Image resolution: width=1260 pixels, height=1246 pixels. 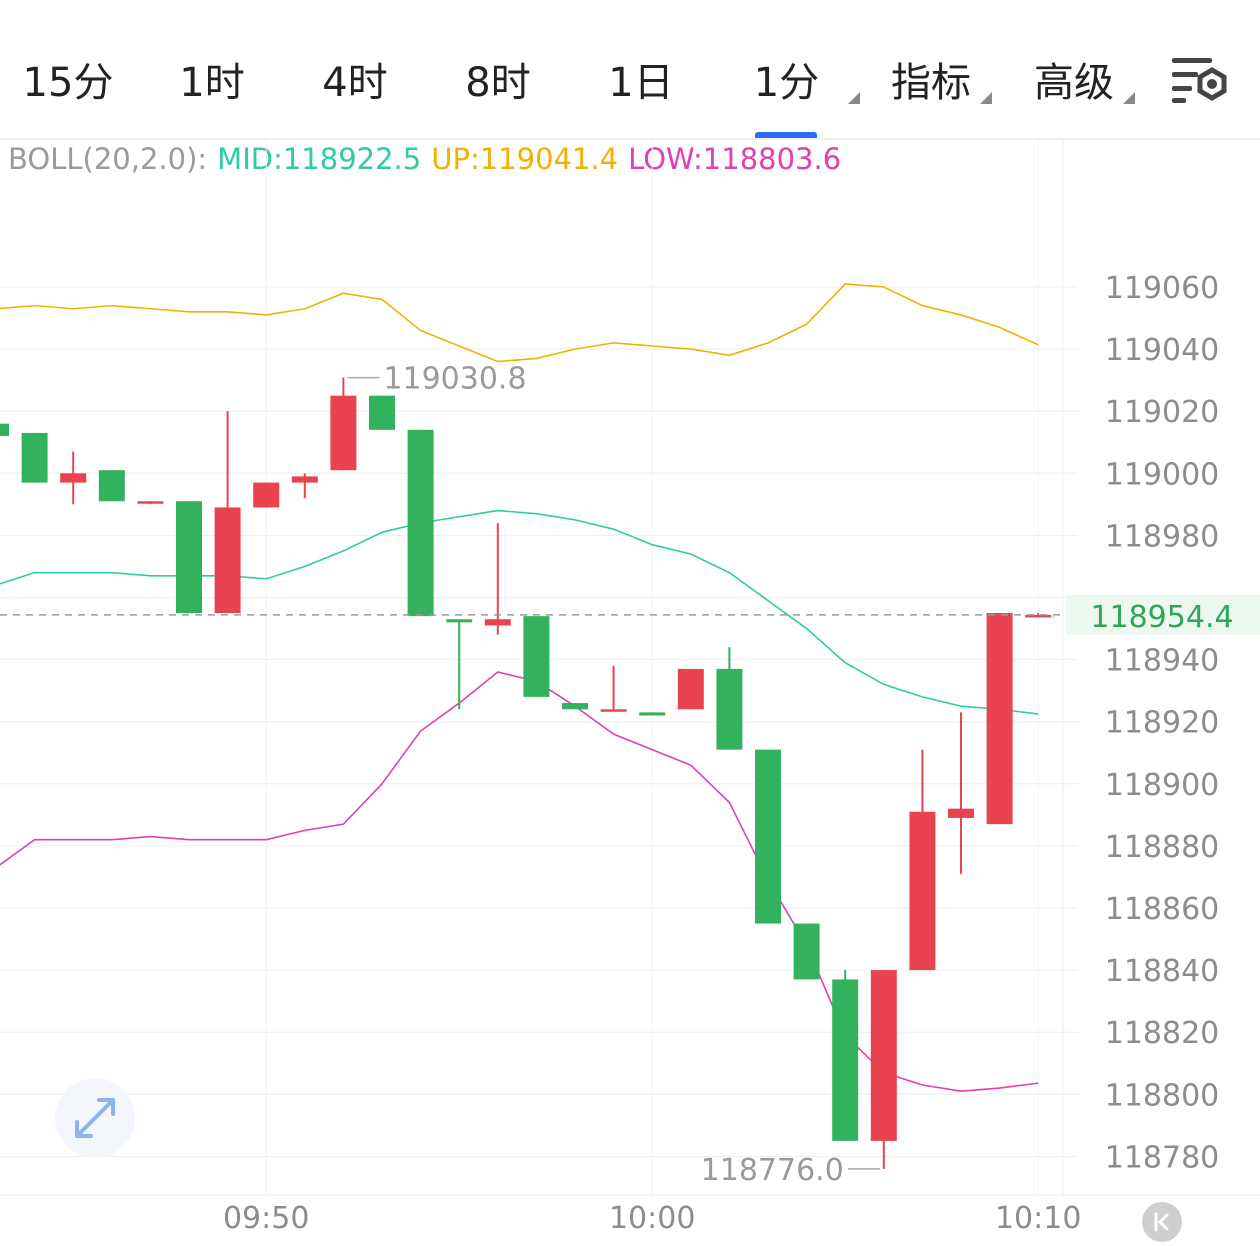 I want to click on price-tick-label: 118980, so click(x=1162, y=536).